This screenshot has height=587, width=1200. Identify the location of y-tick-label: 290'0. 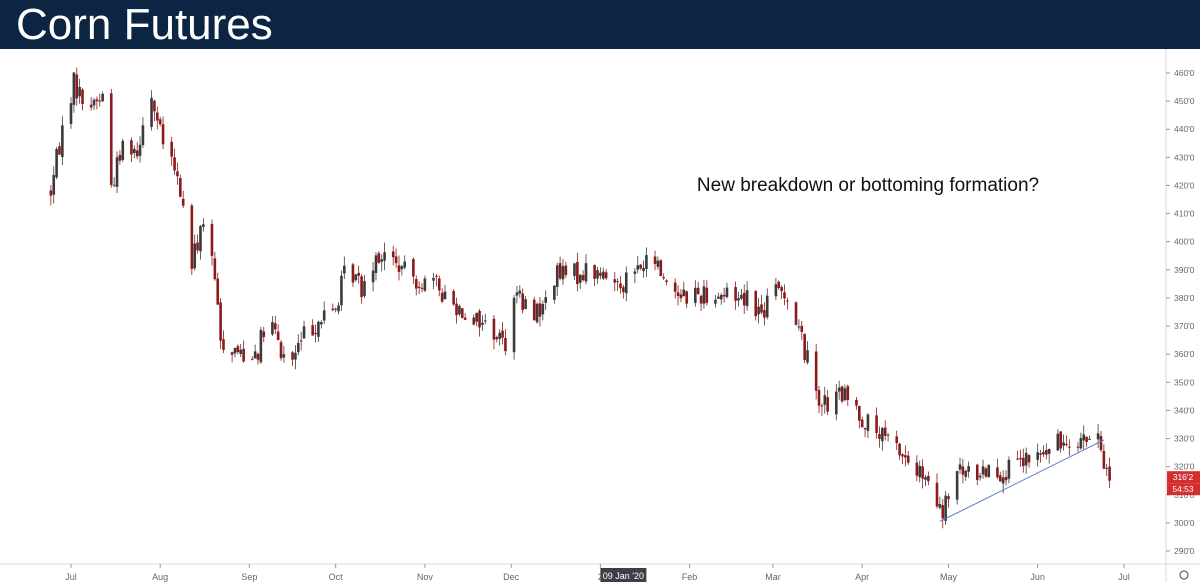
(1184, 551).